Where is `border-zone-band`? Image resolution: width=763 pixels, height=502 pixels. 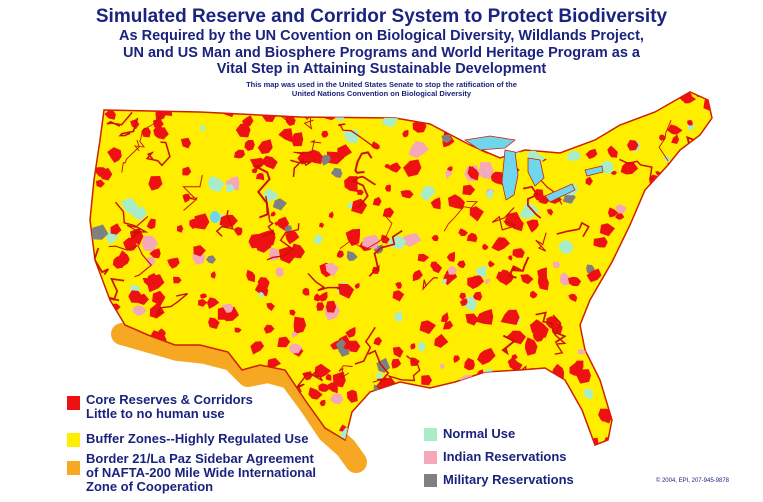
border-zone-band is located at coordinates (239, 398).